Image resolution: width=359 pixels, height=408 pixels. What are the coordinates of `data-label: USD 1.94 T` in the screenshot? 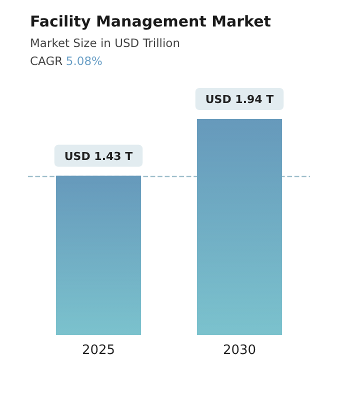 It's located at (239, 99).